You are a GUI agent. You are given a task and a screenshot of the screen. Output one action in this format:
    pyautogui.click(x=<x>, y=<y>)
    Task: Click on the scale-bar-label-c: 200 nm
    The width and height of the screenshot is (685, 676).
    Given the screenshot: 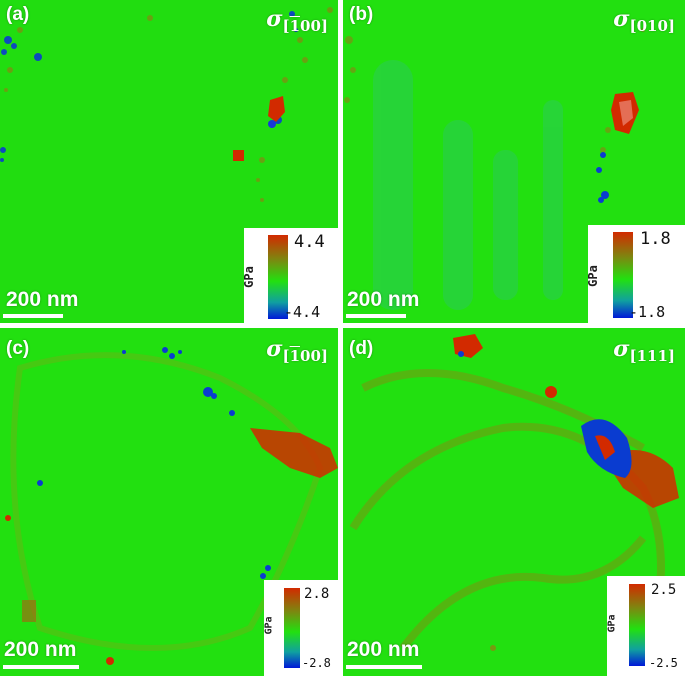 What is the action you would take?
    pyautogui.click(x=40, y=649)
    